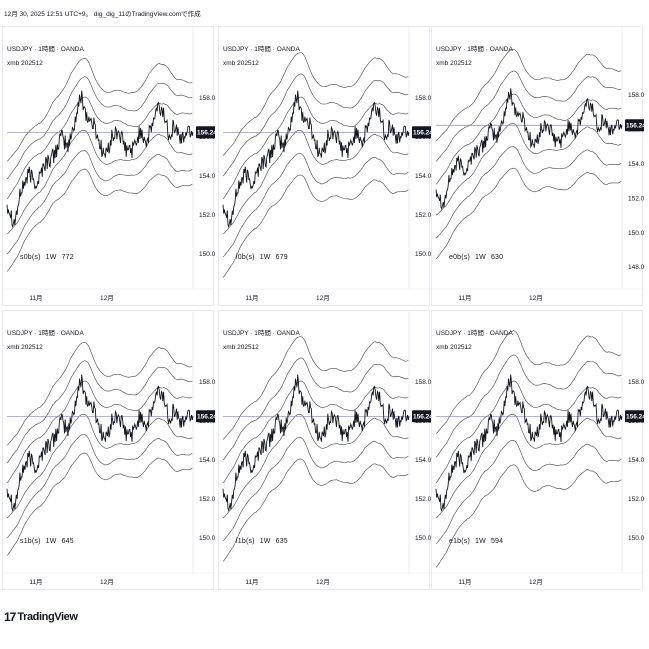 The image size is (649, 649). Describe the element at coordinates (497, 257) in the screenshot. I see `indicator-legend-part: 630` at that location.